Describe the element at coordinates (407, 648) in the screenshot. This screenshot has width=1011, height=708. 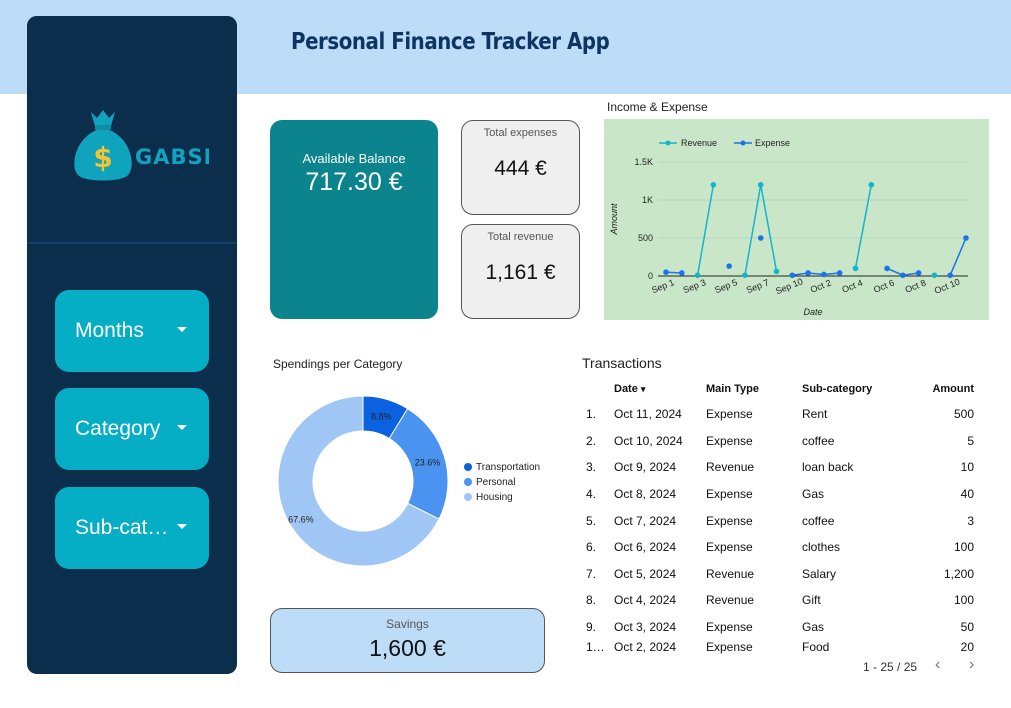
I see `savings-value: 1,600 €` at that location.